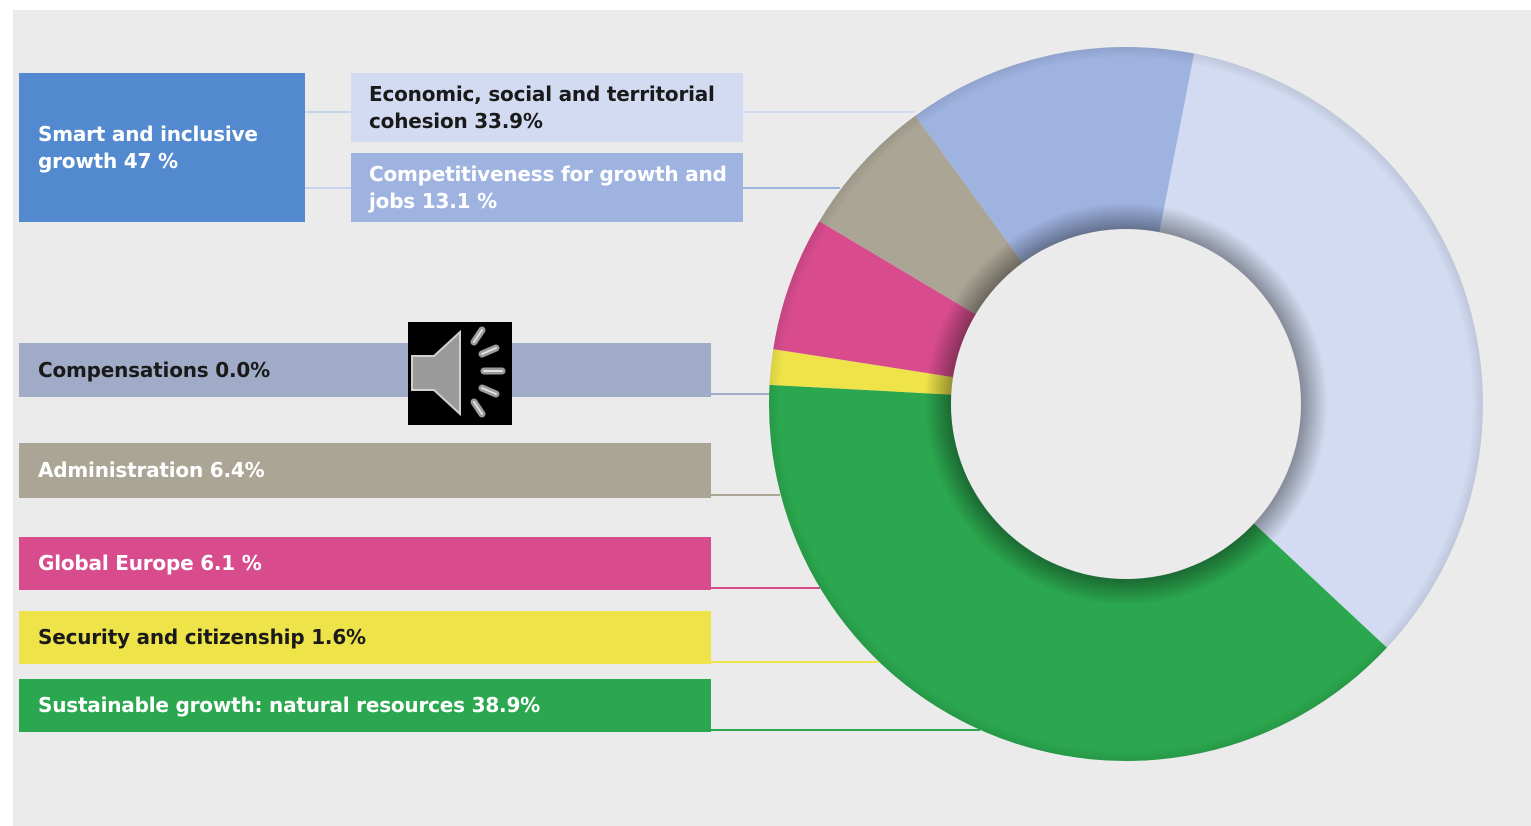 Image resolution: width=1531 pixels, height=826 pixels. I want to click on legend-box-security: Security and citizenship 1.6%, so click(365, 637).